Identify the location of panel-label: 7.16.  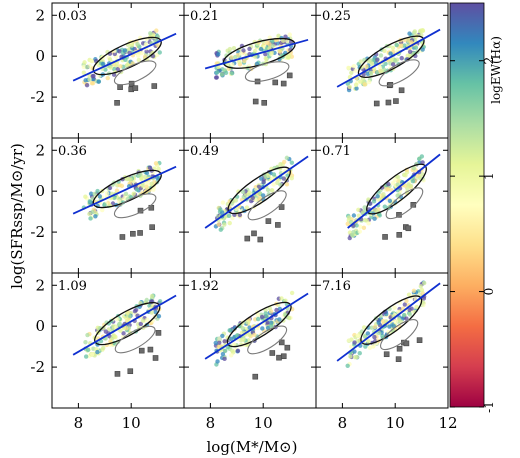
(336, 286).